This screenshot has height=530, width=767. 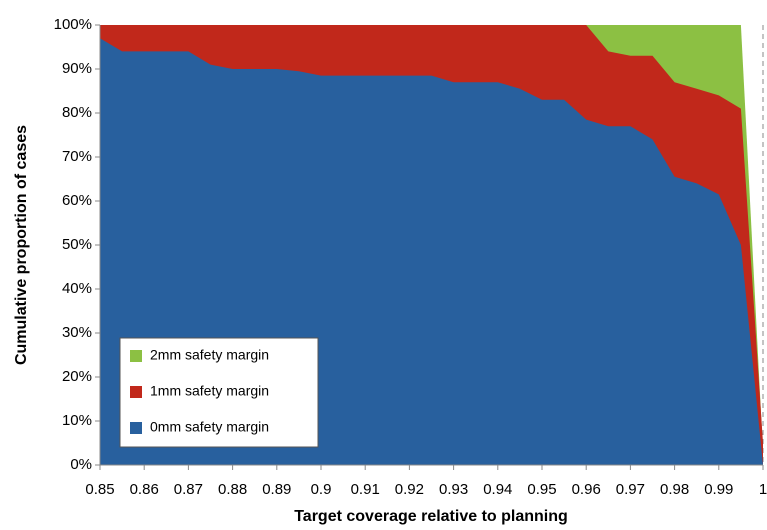 What do you see at coordinates (77, 376) in the screenshot?
I see `y-tick-label: 20%` at bounding box center [77, 376].